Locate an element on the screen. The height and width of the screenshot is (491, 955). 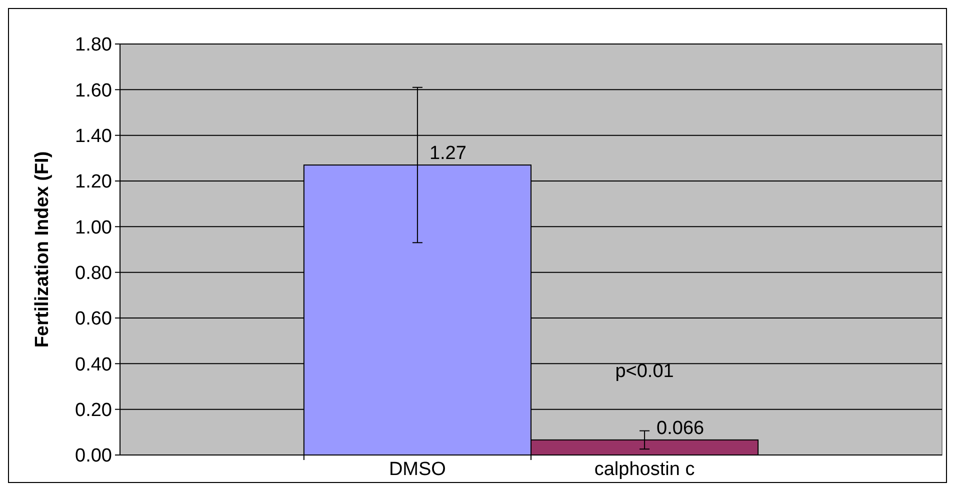
y-tick-label: 0.00 is located at coordinates (93, 456).